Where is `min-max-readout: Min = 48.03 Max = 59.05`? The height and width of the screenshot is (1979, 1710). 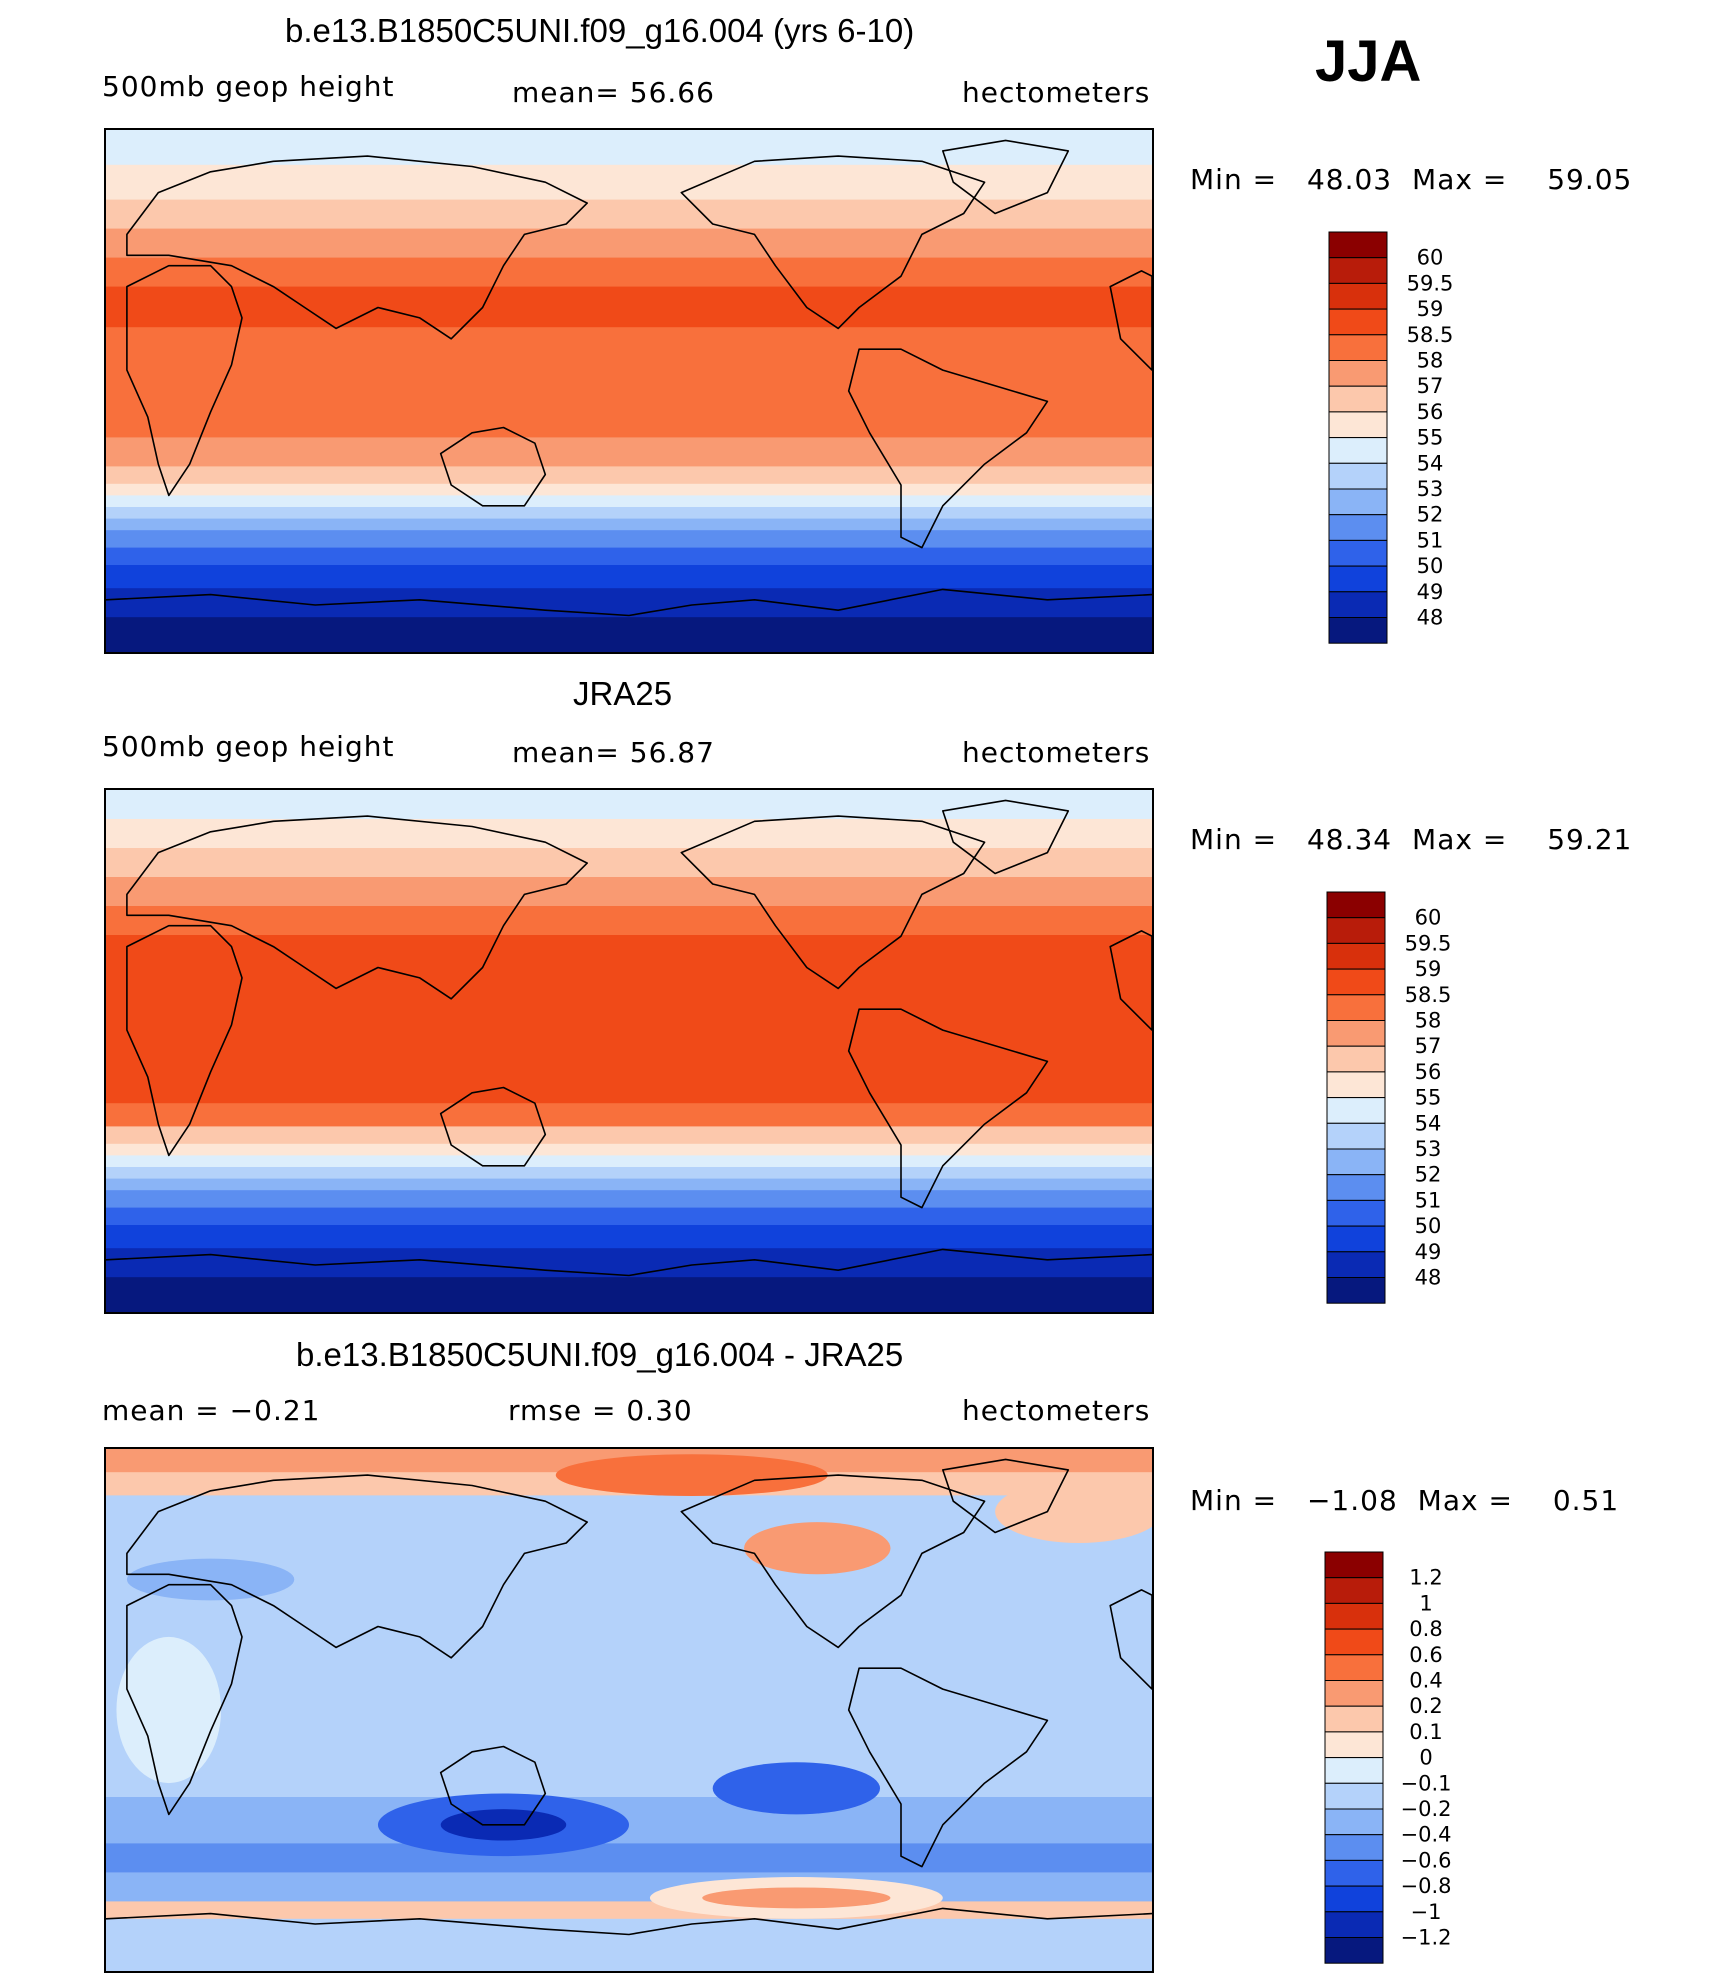 min-max-readout: Min = 48.03 Max = 59.05 is located at coordinates (1411, 179).